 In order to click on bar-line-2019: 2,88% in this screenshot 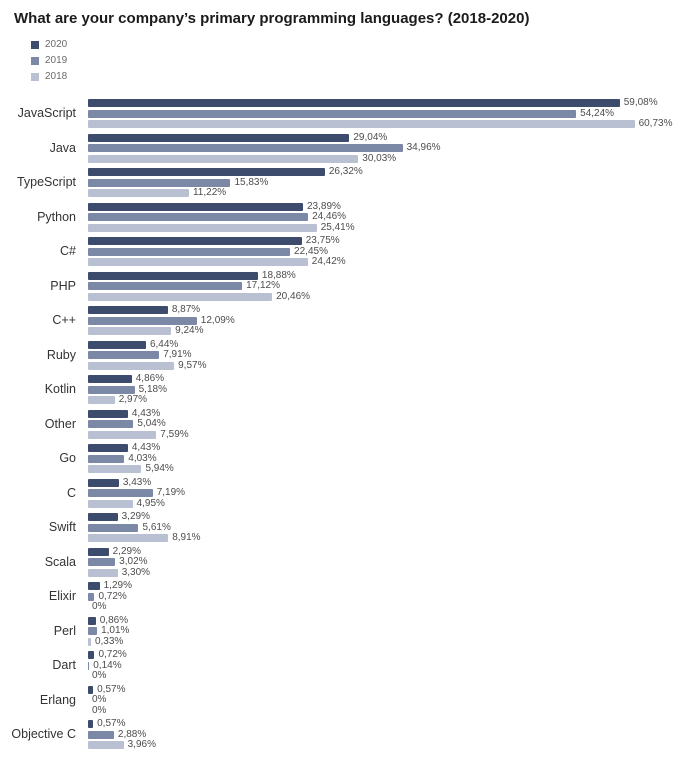, I will do `click(392, 734)`.